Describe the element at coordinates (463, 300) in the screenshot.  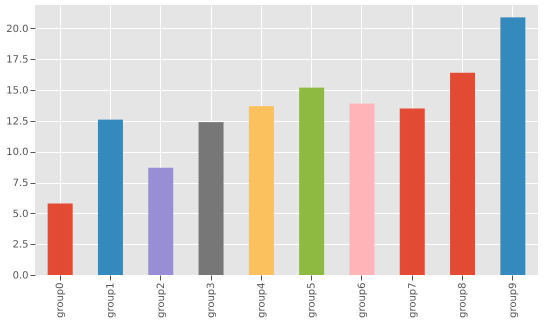
I see `x-tick-label: group8` at that location.